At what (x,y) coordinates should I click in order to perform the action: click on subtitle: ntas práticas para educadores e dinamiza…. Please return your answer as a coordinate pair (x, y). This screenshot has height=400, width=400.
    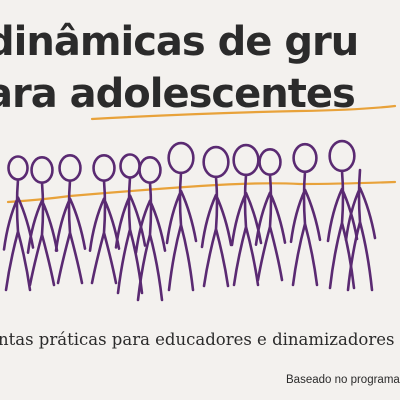
    Looking at the image, I should click on (197, 339).